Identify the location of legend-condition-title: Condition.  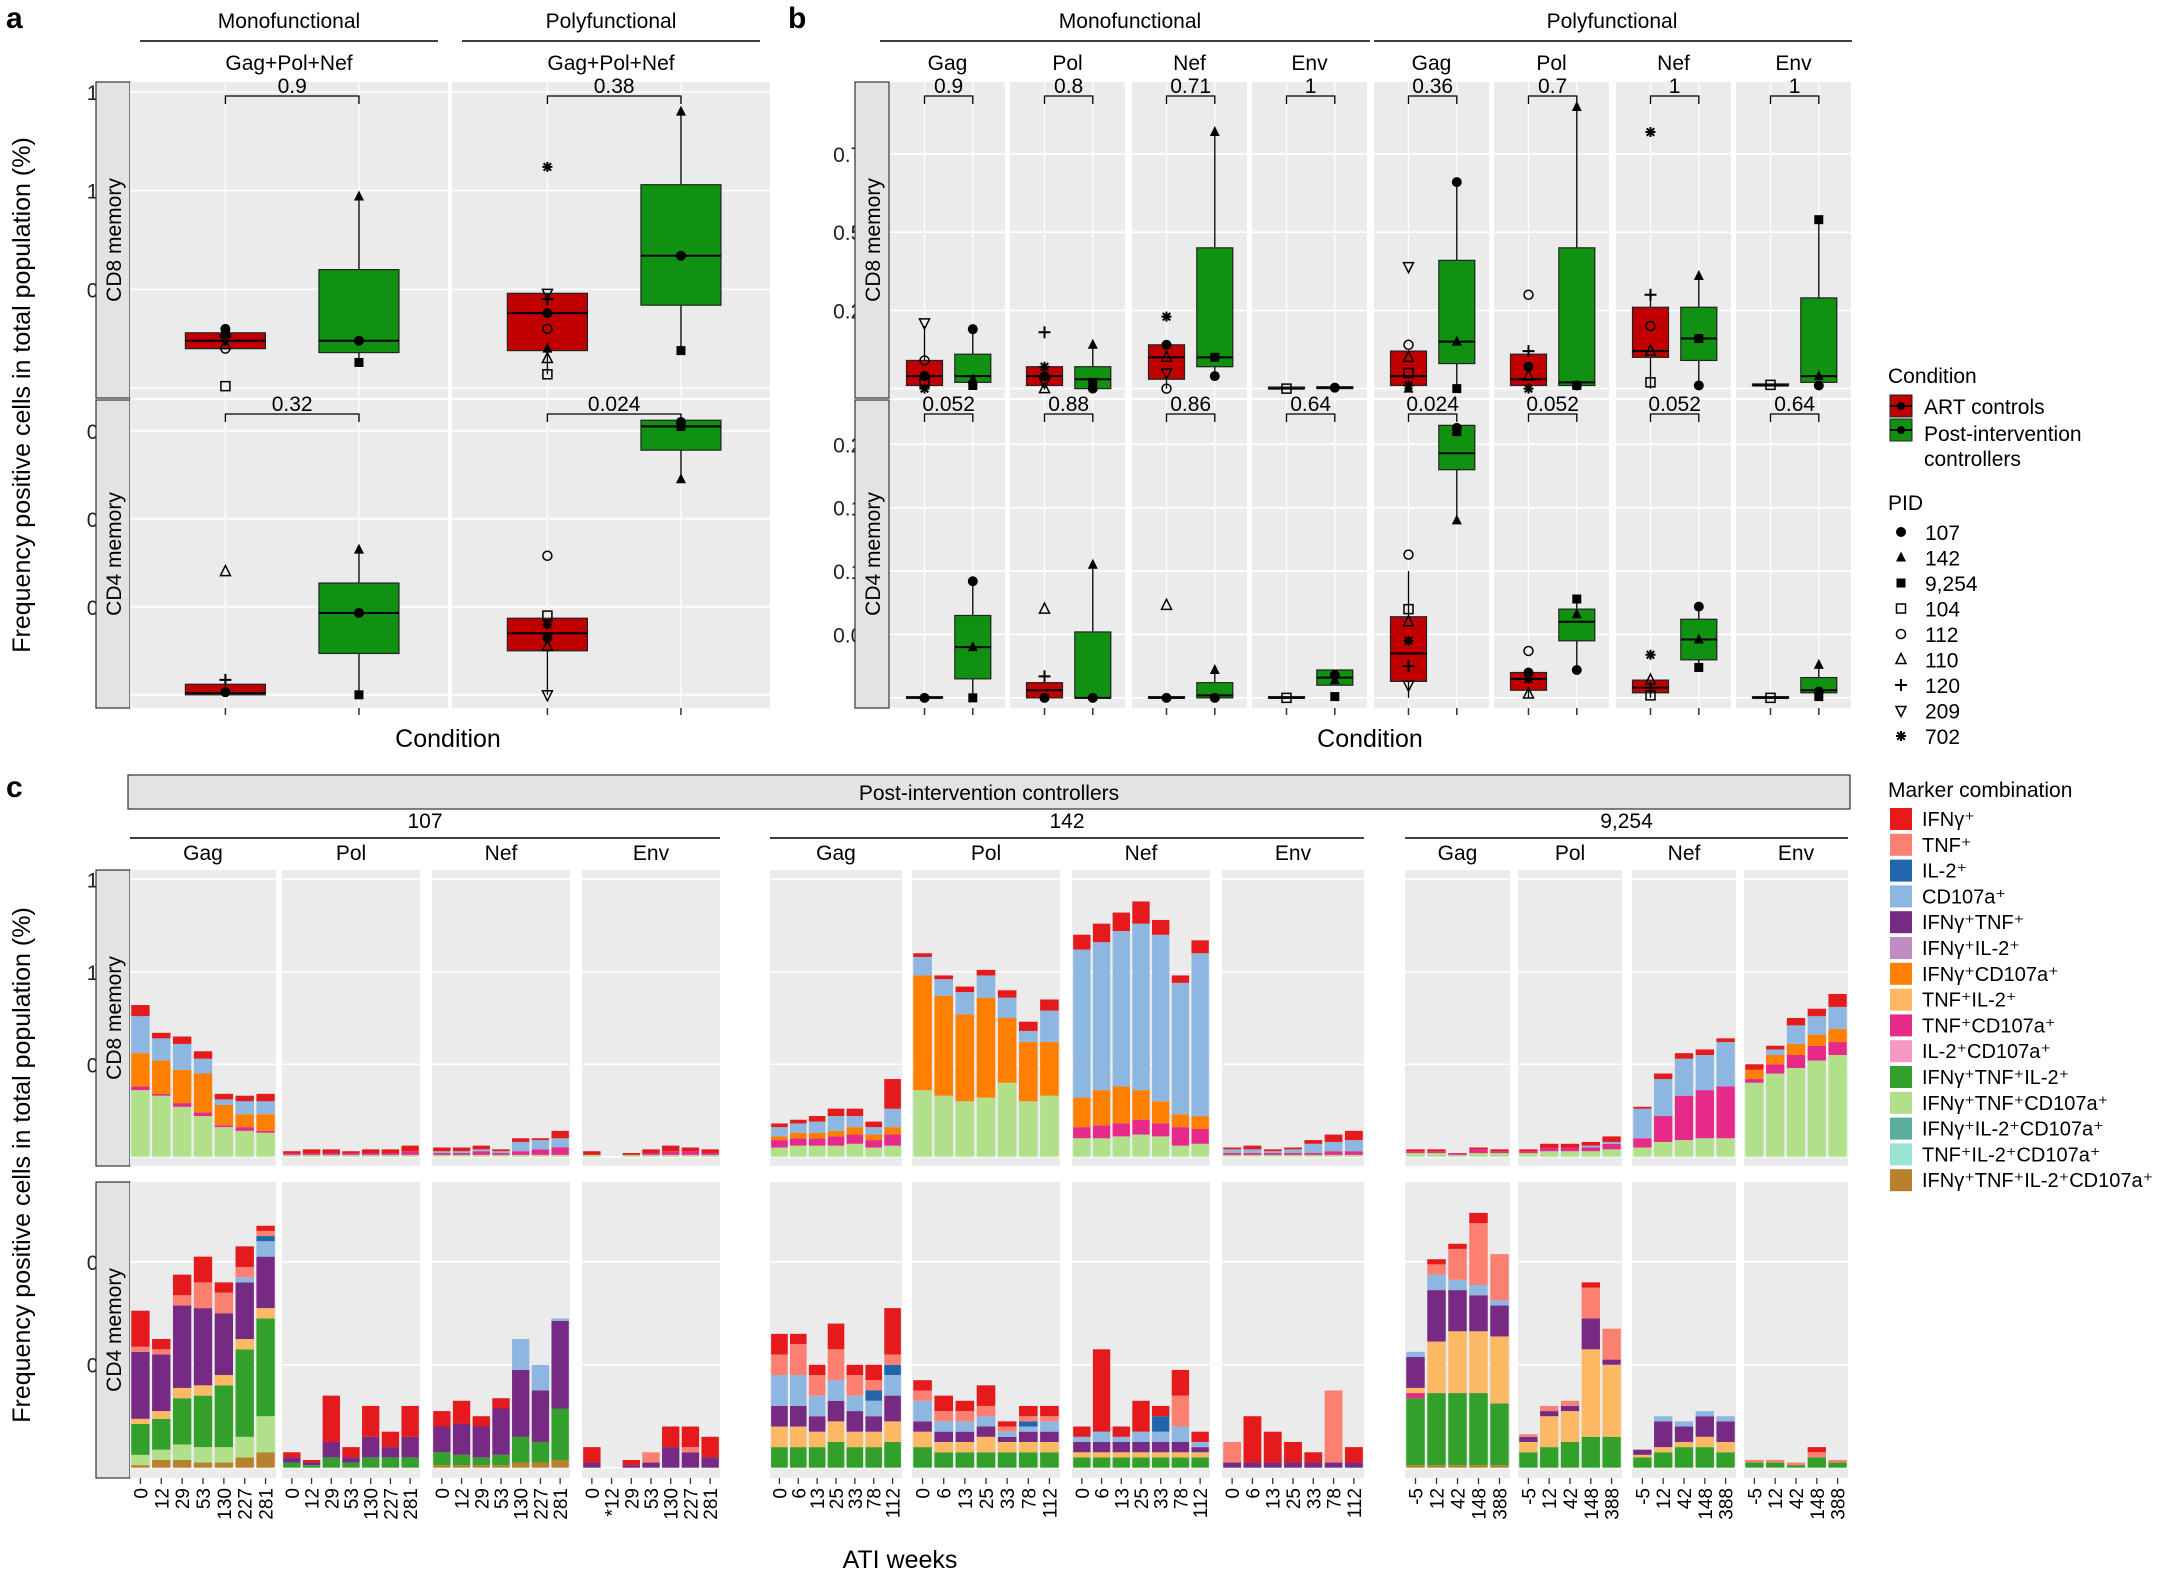
(1932, 376).